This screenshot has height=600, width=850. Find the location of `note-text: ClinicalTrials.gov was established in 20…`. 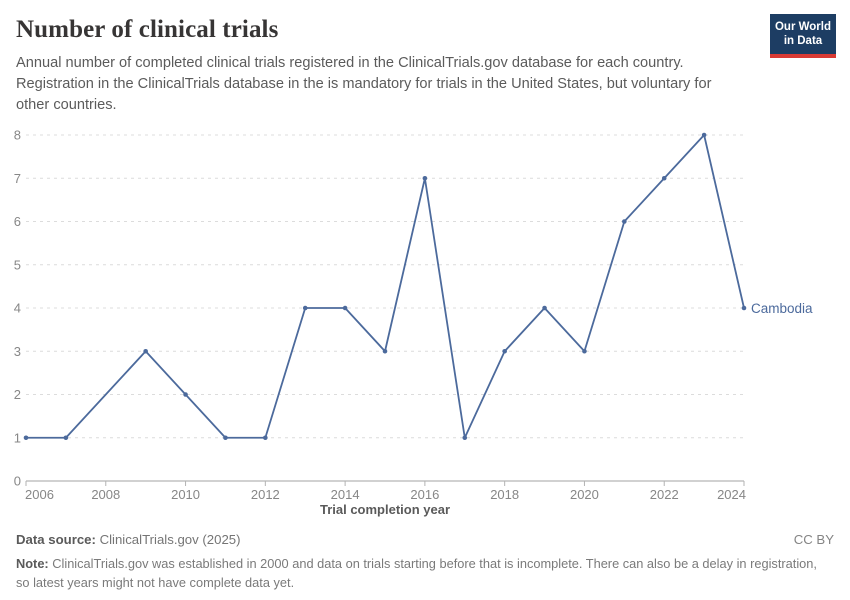

note-text: ClinicalTrials.gov was established in 20… is located at coordinates (416, 573).